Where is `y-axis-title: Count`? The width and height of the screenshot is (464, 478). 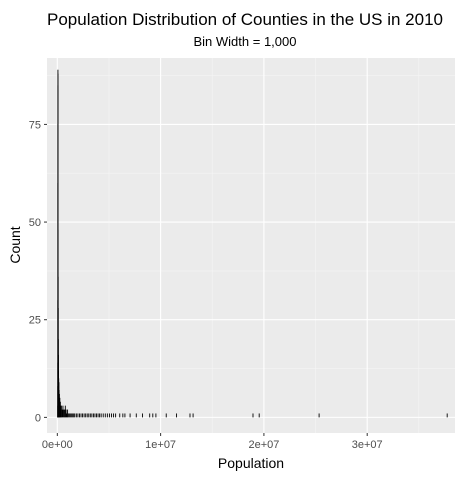 y-axis-title: Count is located at coordinates (15, 244).